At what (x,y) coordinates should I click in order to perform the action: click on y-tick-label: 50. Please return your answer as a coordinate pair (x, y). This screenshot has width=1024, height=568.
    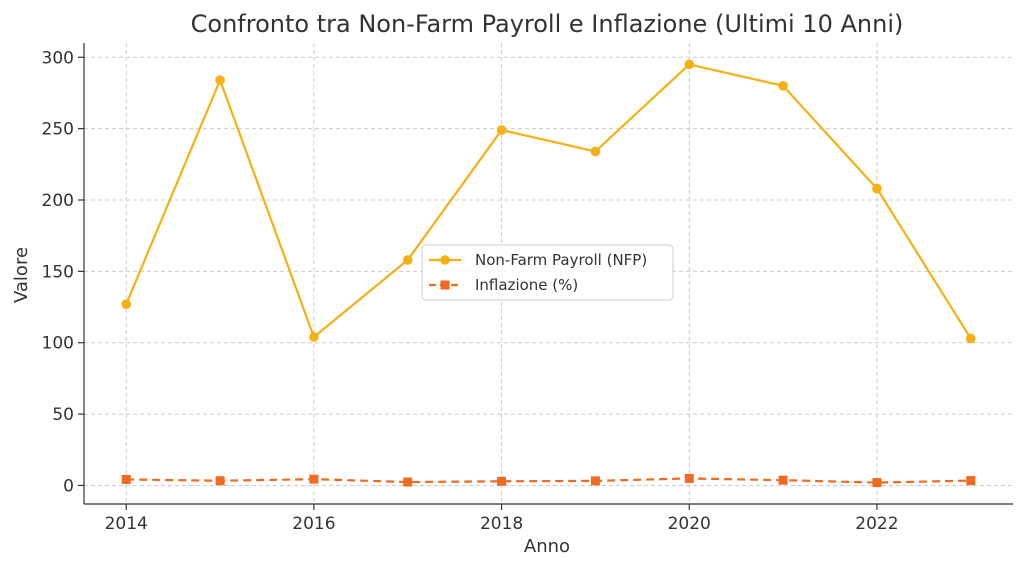
    Looking at the image, I should click on (63, 415).